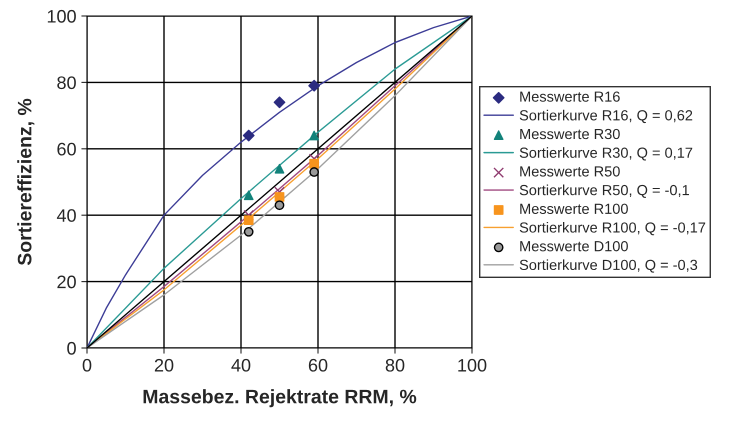 The image size is (729, 421). Describe the element at coordinates (240, 365) in the screenshot. I see `x-tick-label: 40` at that location.